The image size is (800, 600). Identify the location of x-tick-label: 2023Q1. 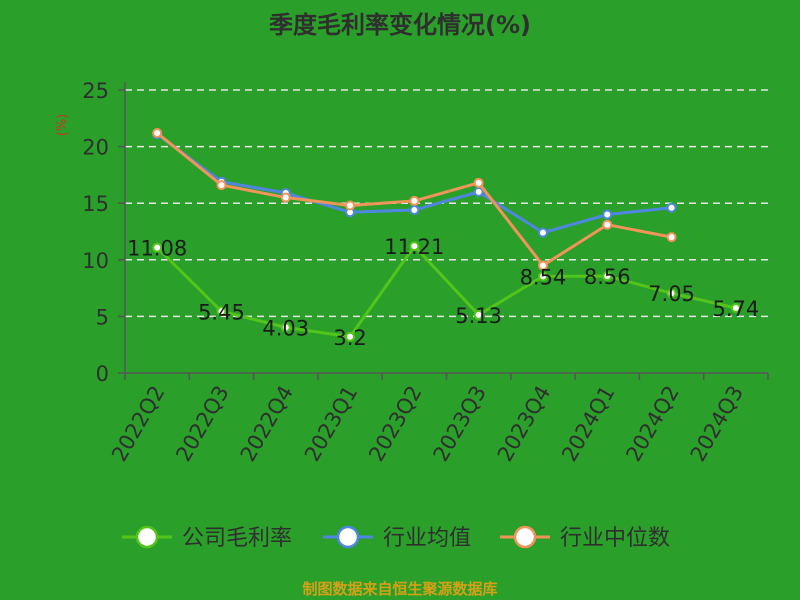
(331, 424).